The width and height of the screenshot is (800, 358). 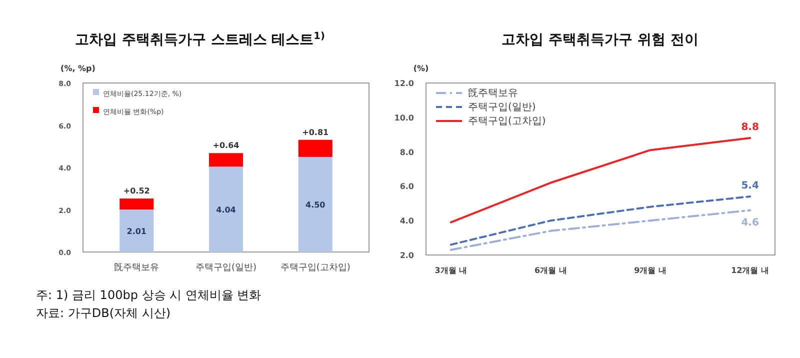 I want to click on data-label: 4.04, so click(x=226, y=209).